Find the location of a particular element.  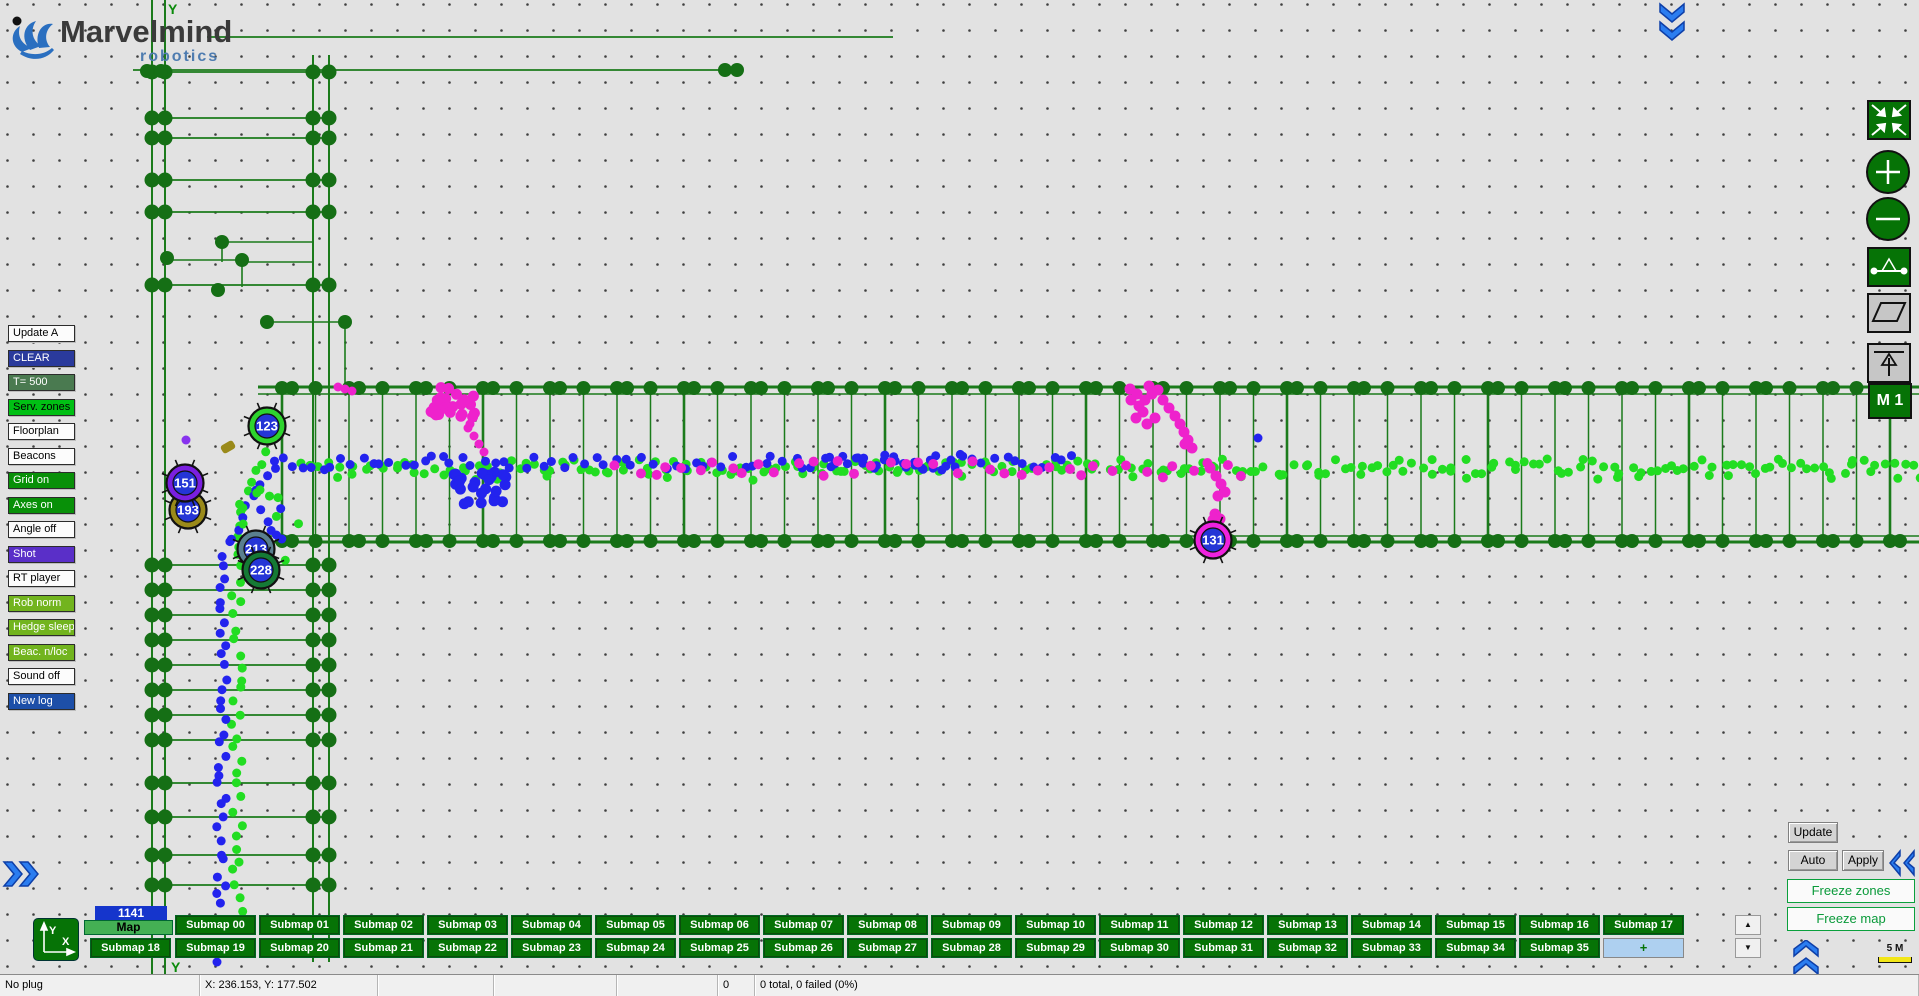

collapse-panel-down-icon is located at coordinates (1675, 24).